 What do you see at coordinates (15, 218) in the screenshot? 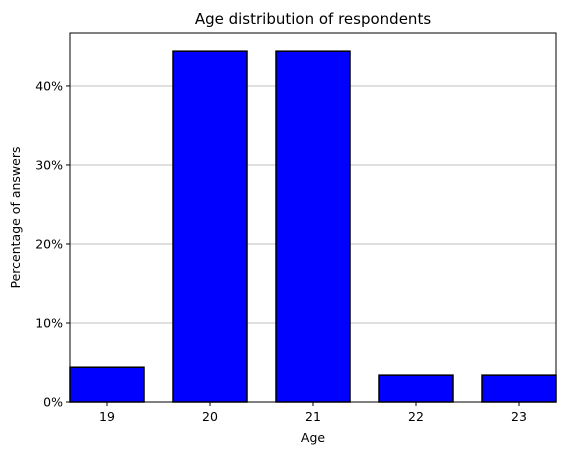
I see `y-axis-label: Percentage of answers` at bounding box center [15, 218].